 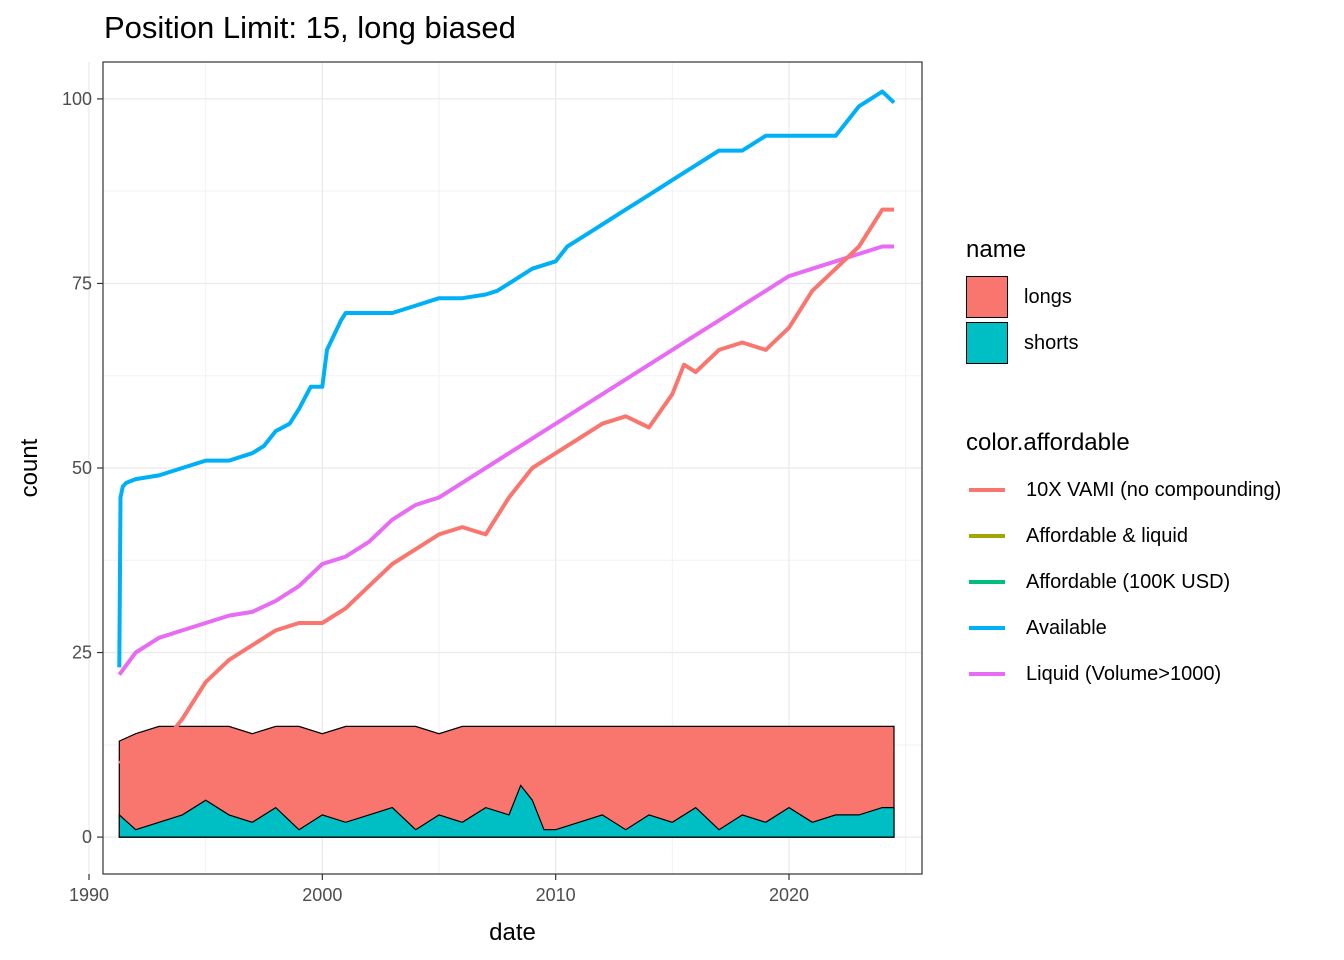 What do you see at coordinates (1066, 627) in the screenshot?
I see `legend-label-available: Available` at bounding box center [1066, 627].